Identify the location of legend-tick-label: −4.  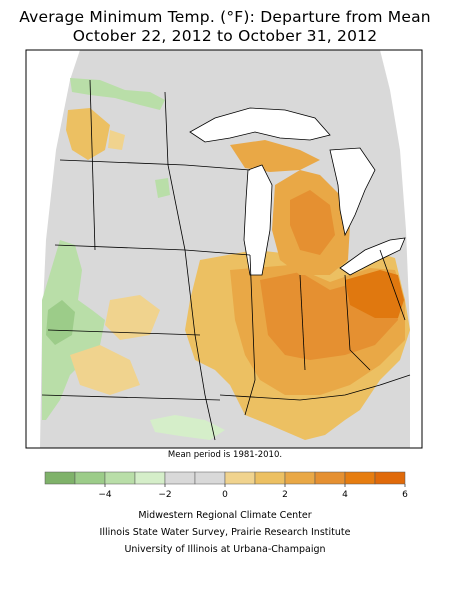
(105, 495).